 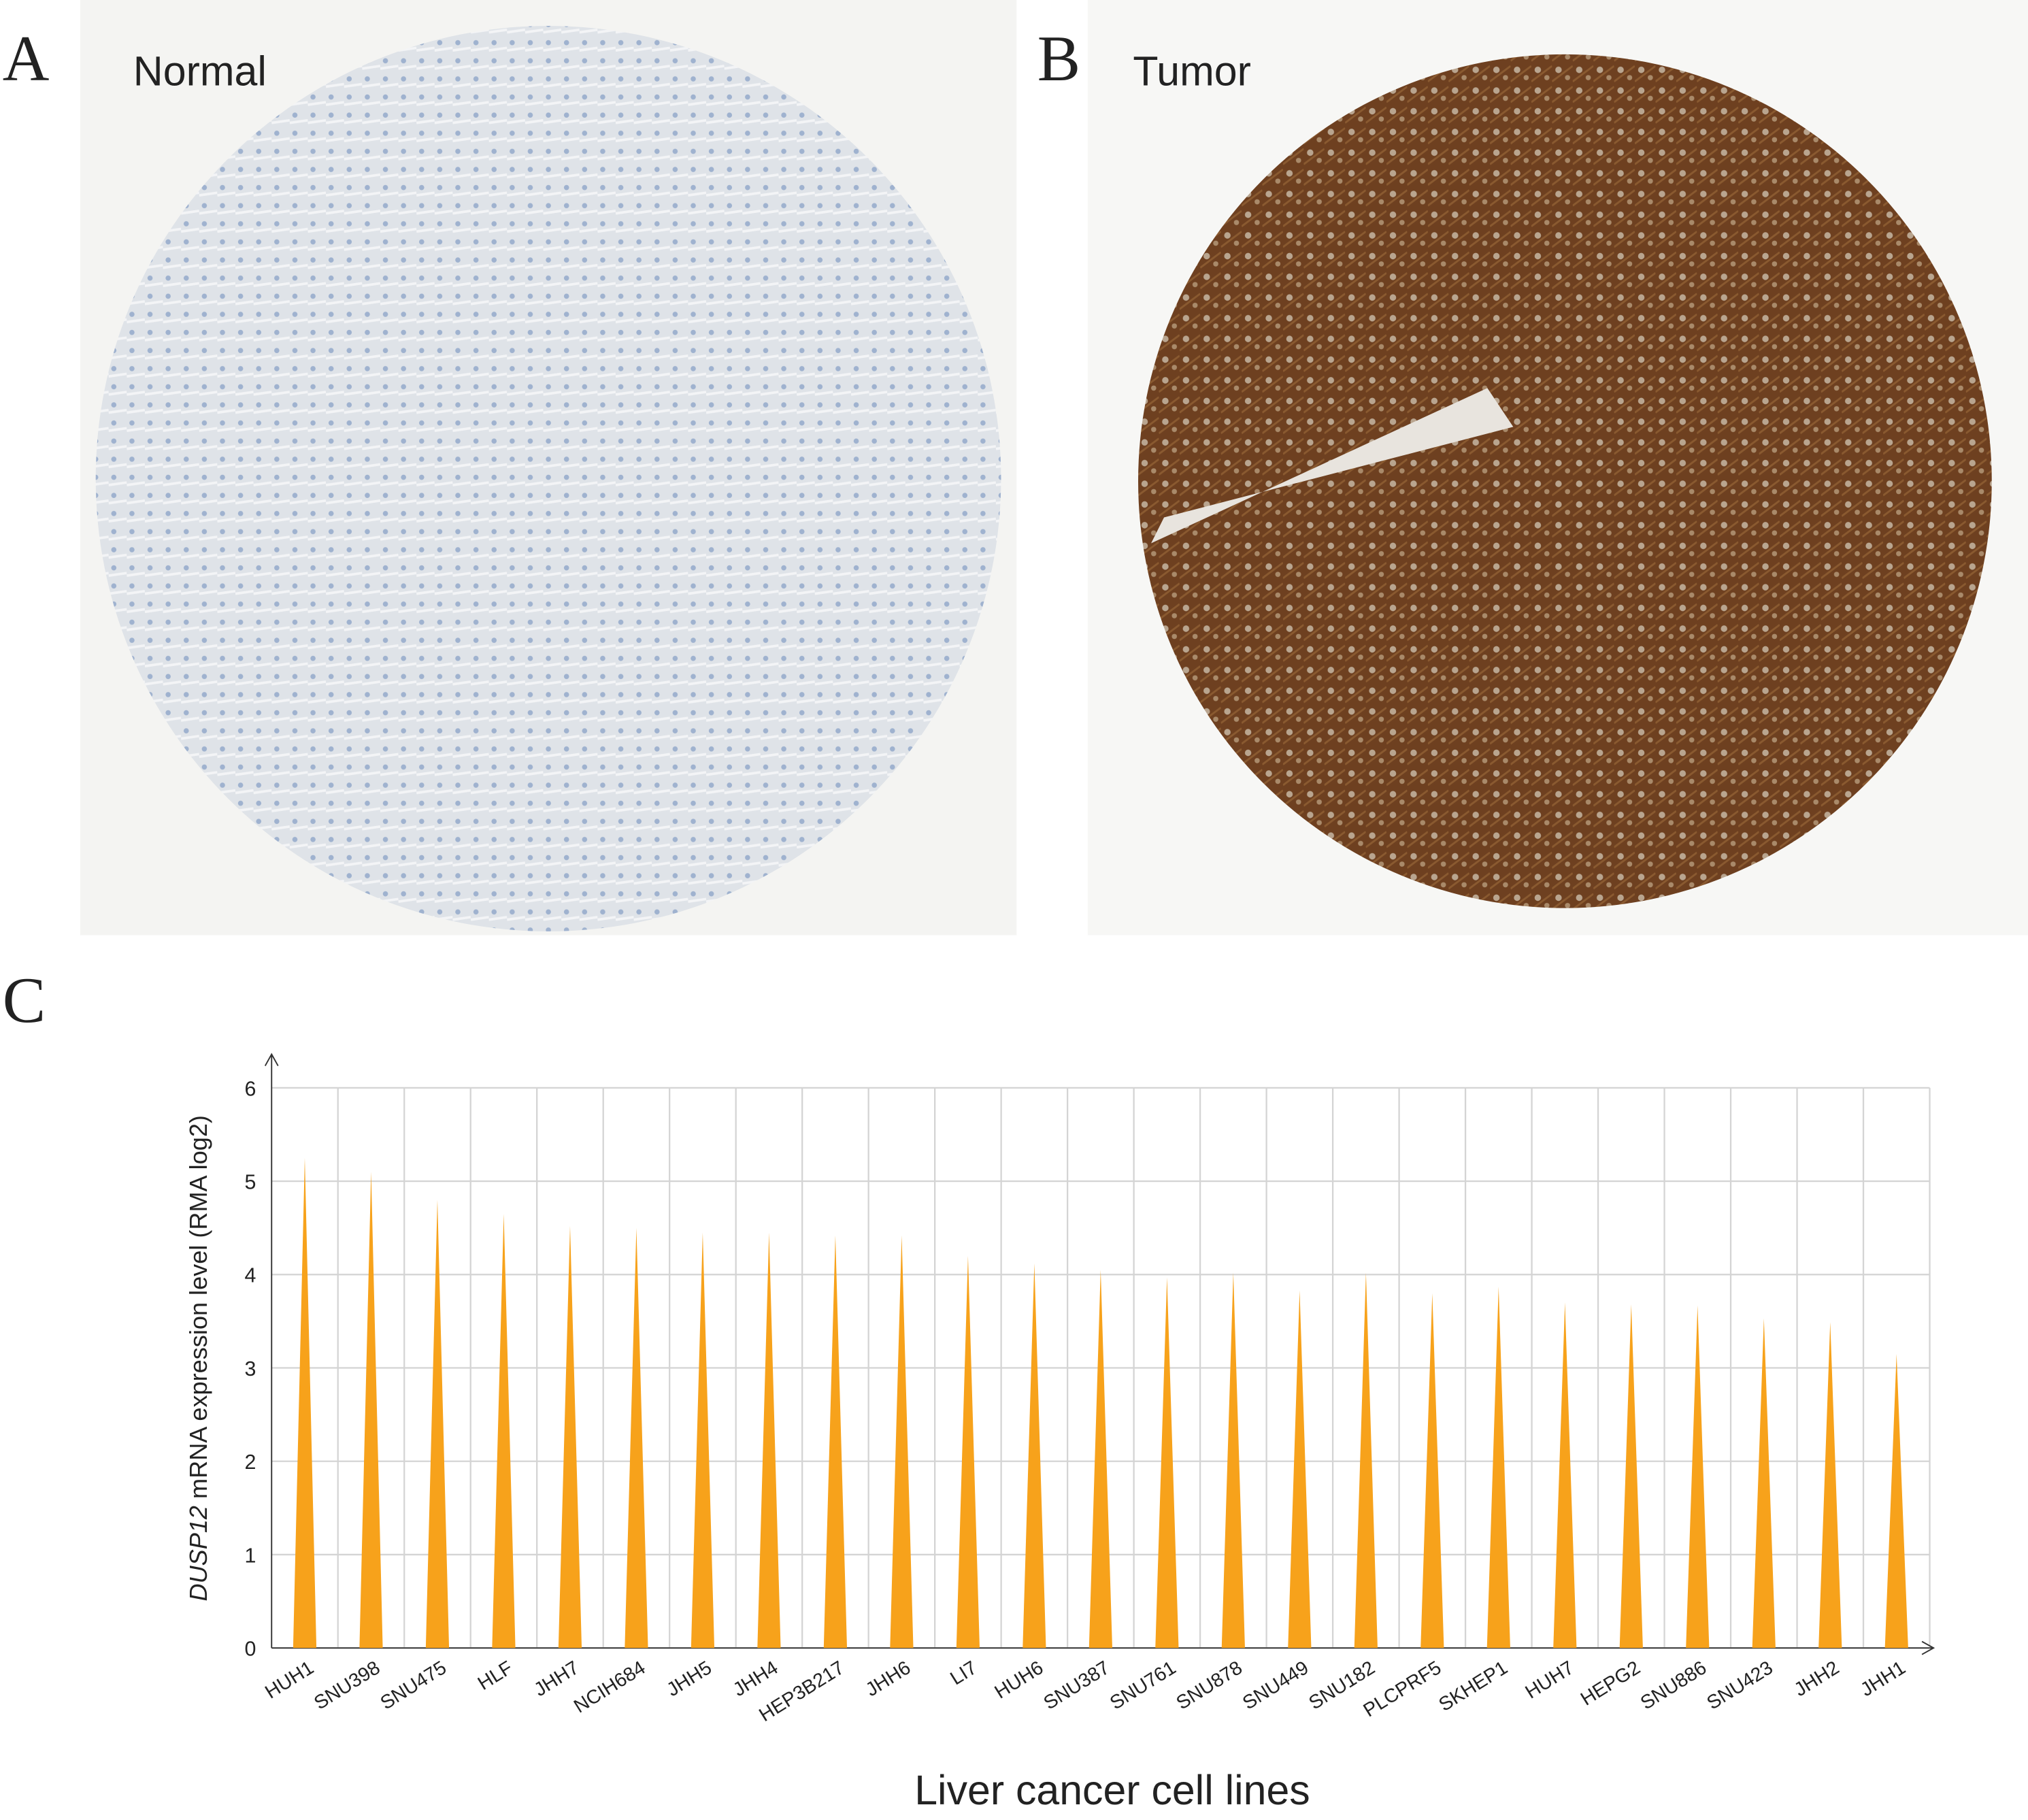 I want to click on y-axis-label: DUSP12 mRNA expression level (RMA log2), so click(x=198, y=1358).